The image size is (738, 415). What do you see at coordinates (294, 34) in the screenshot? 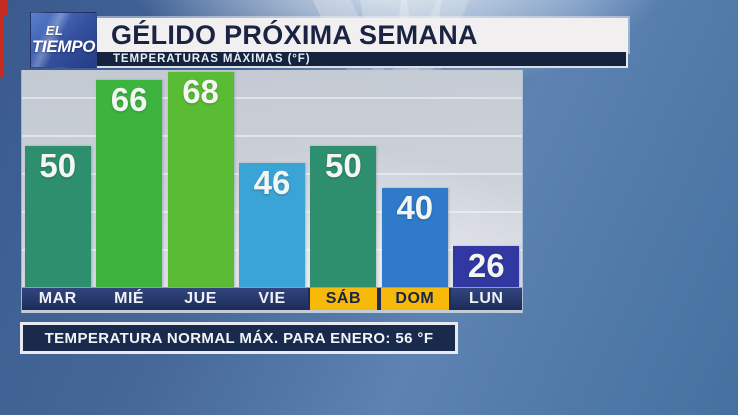
I see `page-title: GÉLIDO PRÓXIMA SEMANA` at bounding box center [294, 34].